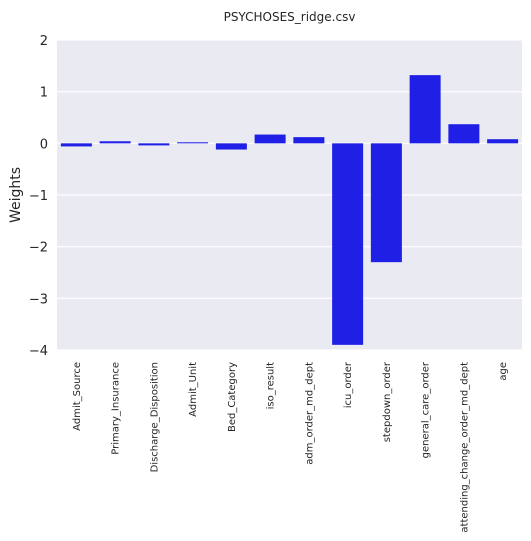  I want to click on y-tick-label: −4, so click(38, 351).